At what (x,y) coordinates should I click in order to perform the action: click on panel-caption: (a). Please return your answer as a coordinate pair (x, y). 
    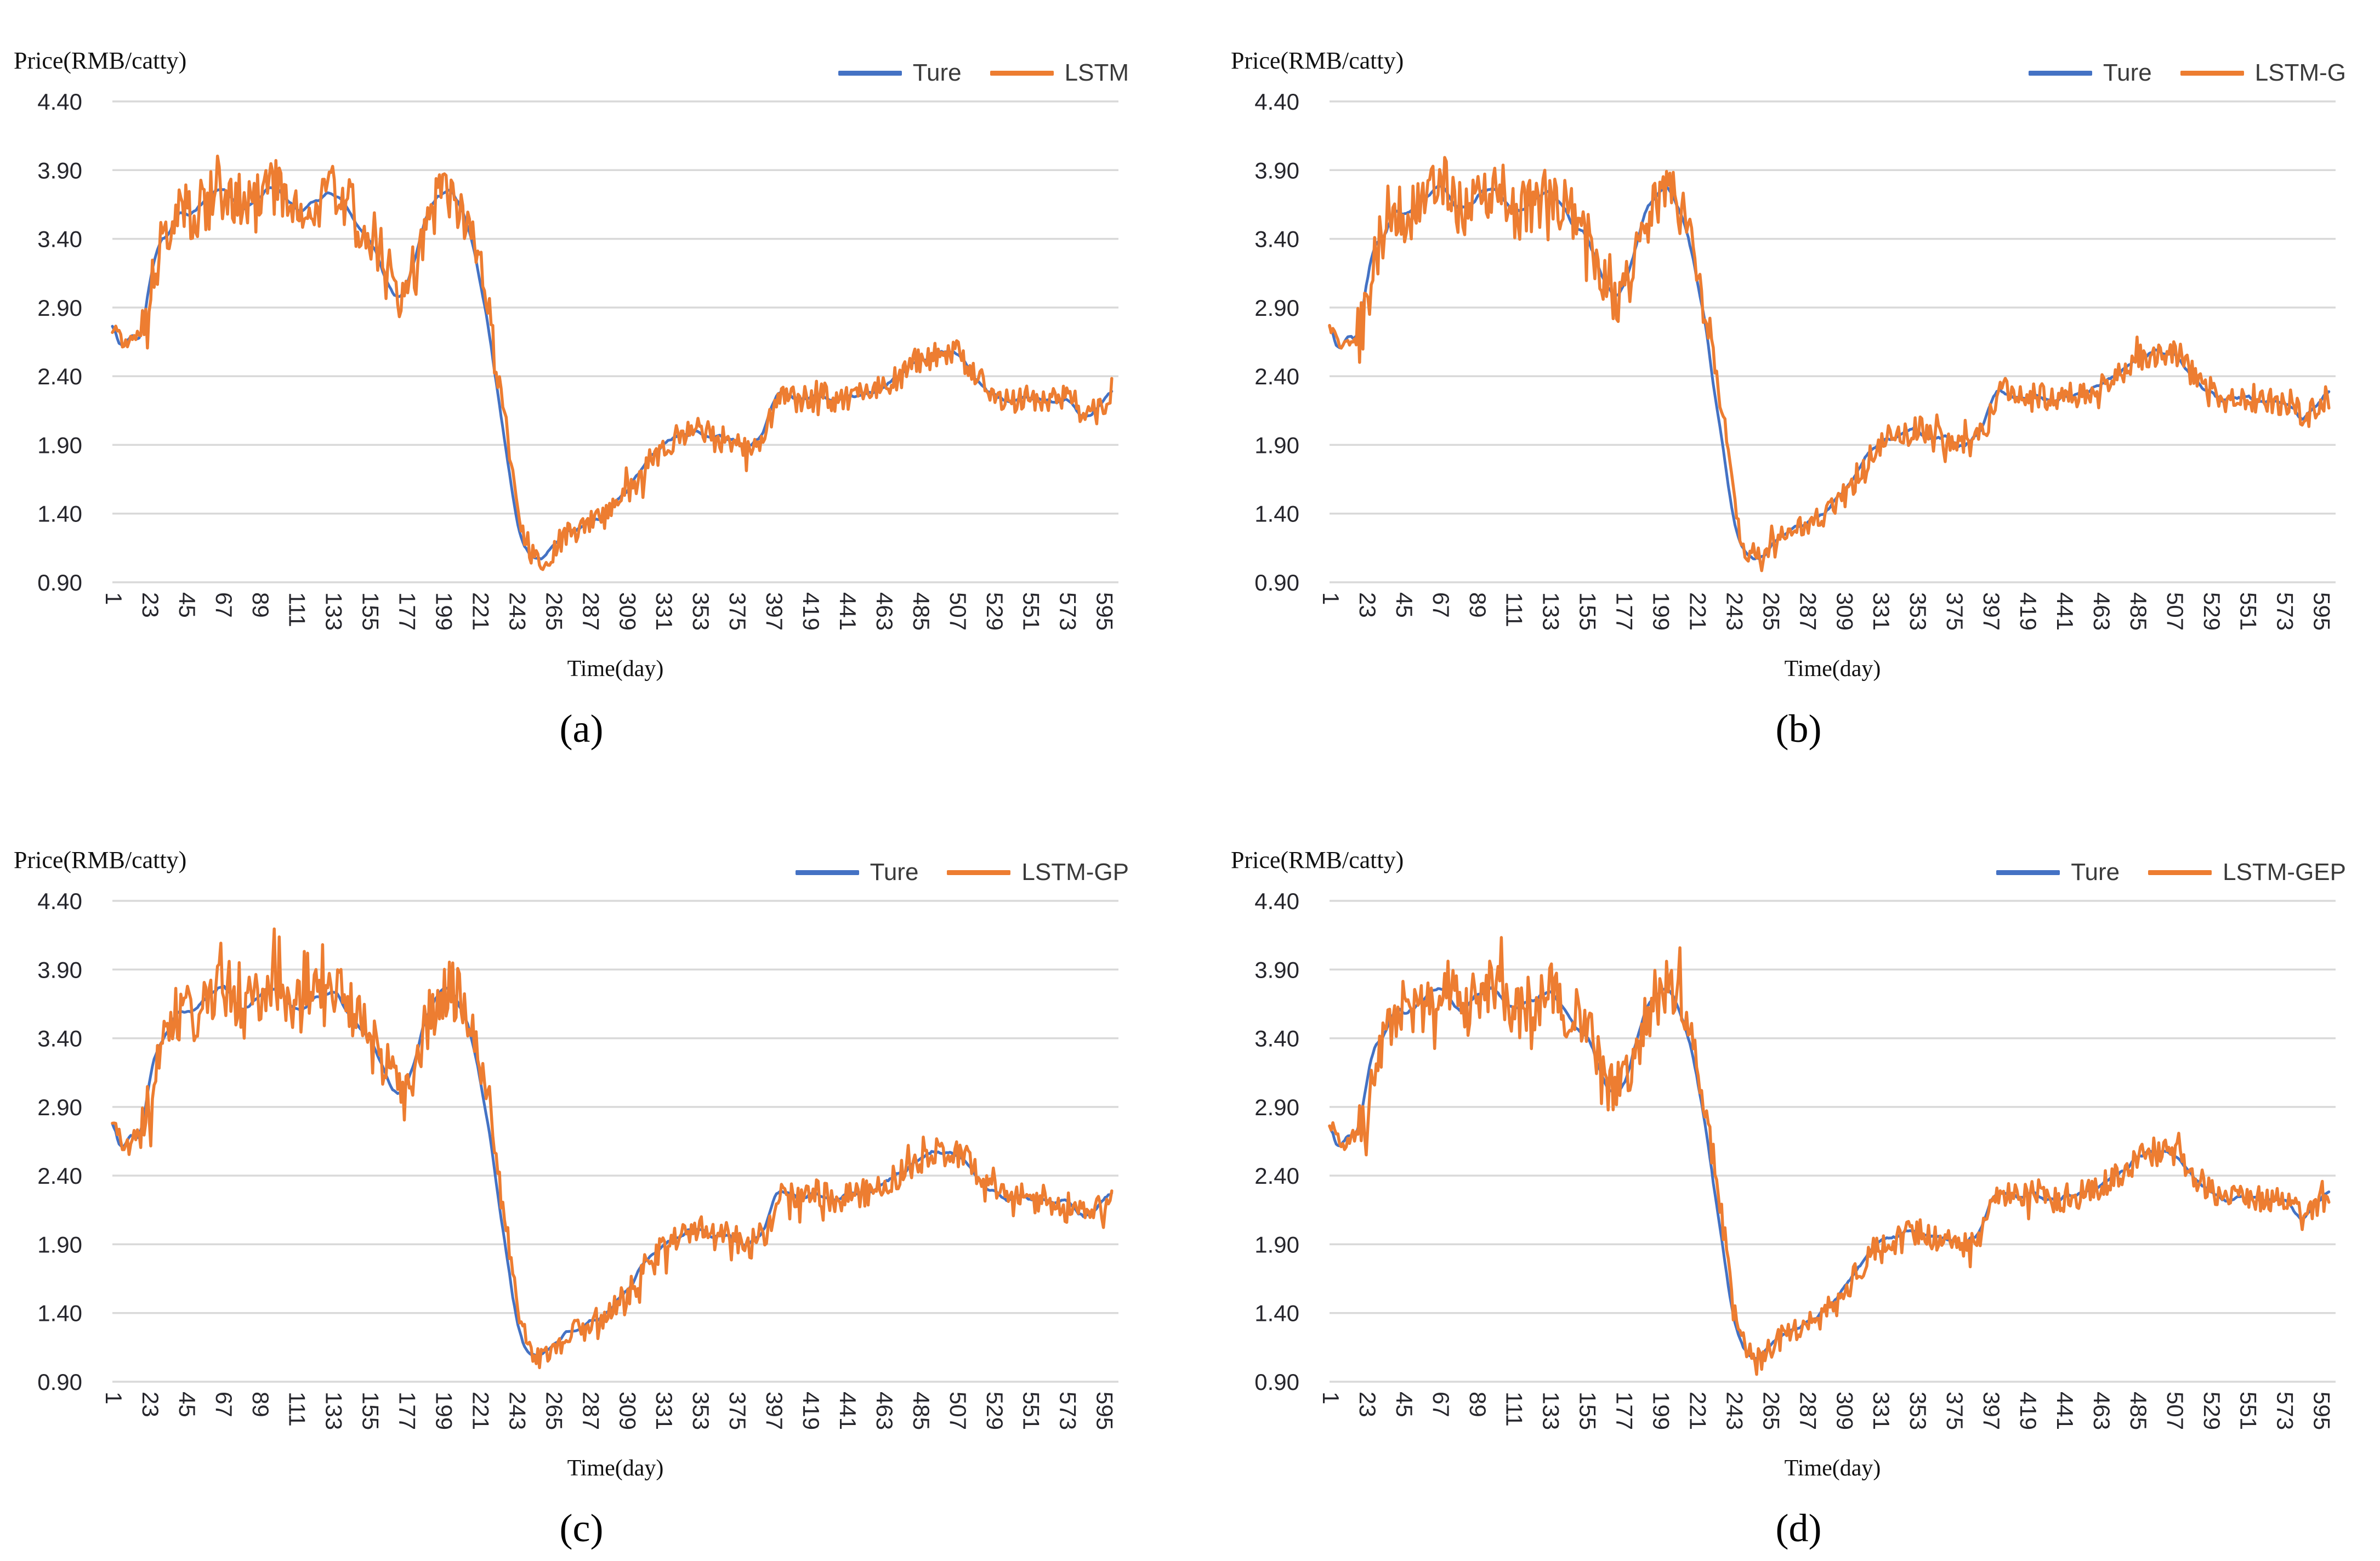
    Looking at the image, I should click on (581, 729).